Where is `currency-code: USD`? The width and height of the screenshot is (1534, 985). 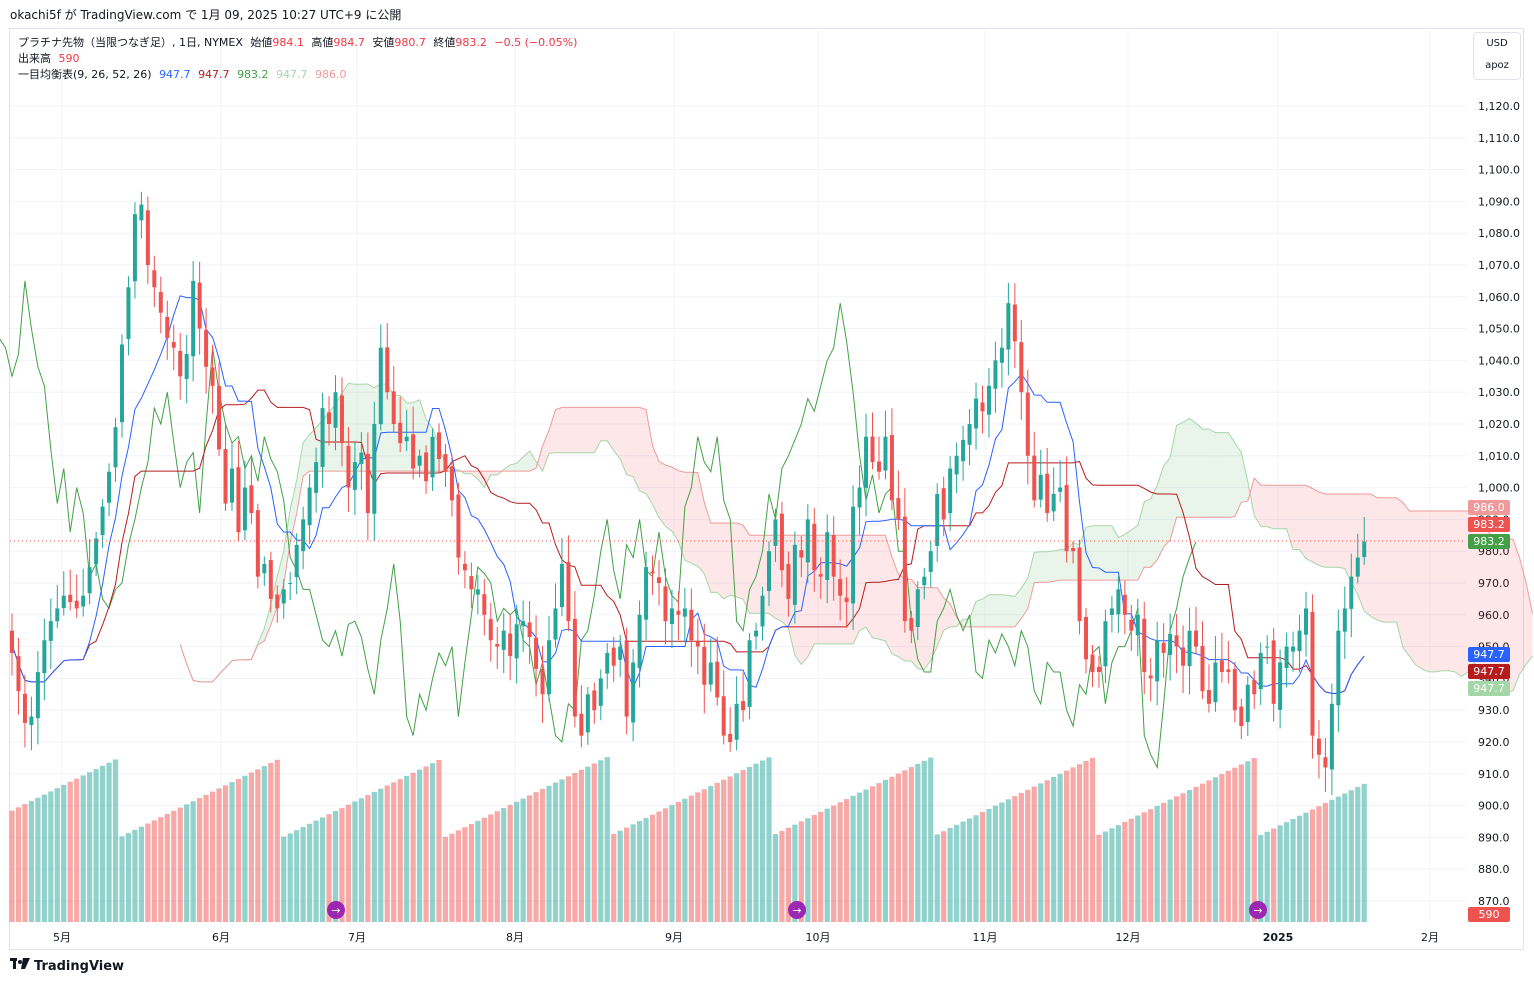
currency-code: USD is located at coordinates (1497, 43).